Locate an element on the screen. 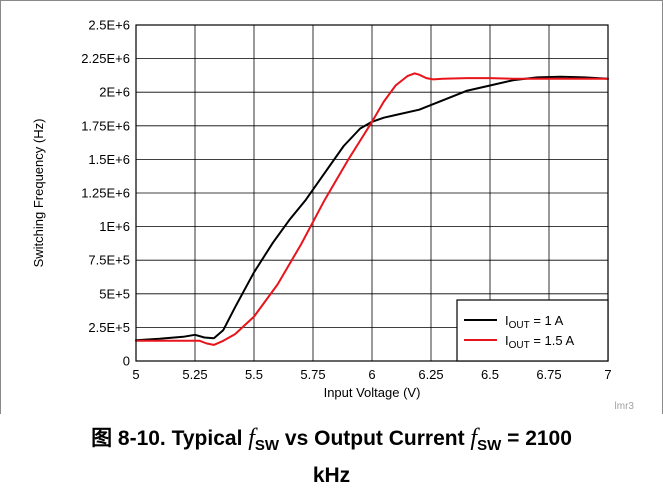  x-axis-title: Input Voltage (V) is located at coordinates (372, 392).